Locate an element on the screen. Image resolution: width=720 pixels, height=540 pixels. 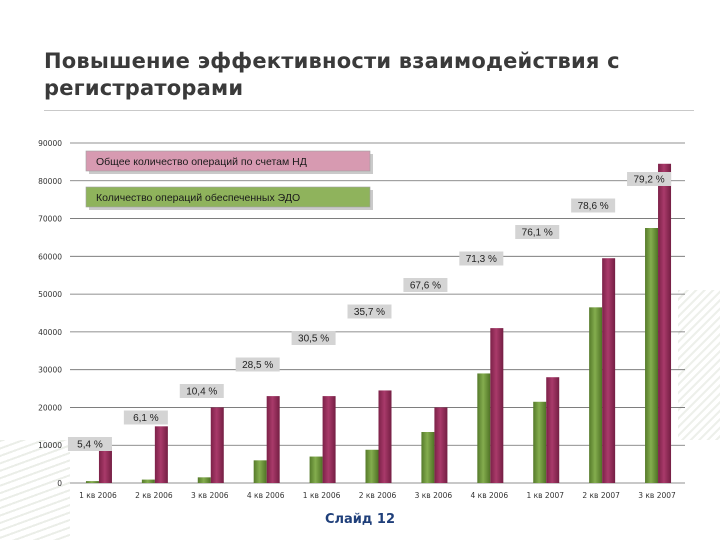
title-divider is located at coordinates (369, 110).